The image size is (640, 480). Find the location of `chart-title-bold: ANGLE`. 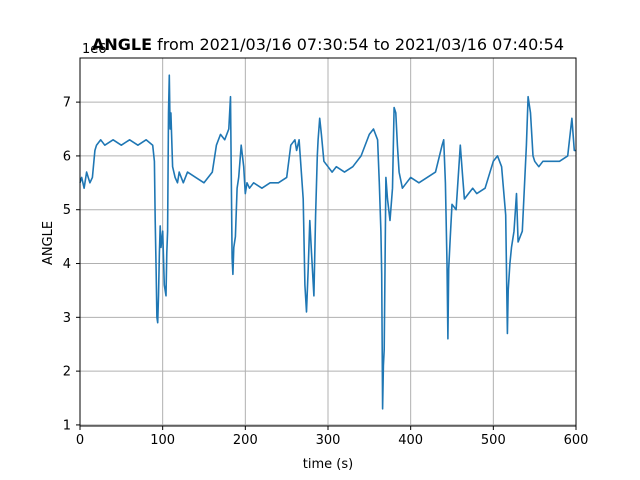

chart-title-bold: ANGLE is located at coordinates (122, 44).